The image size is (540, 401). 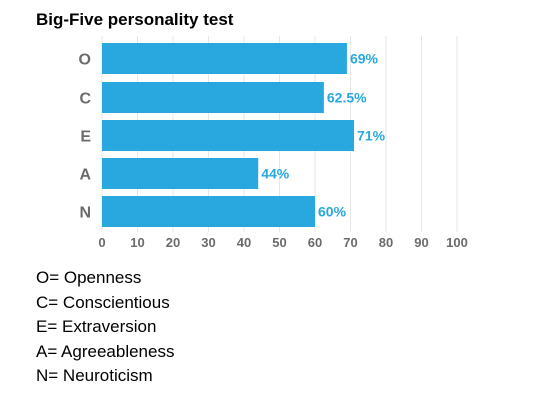 I want to click on x-tick-label-90: 90, so click(x=421, y=242).